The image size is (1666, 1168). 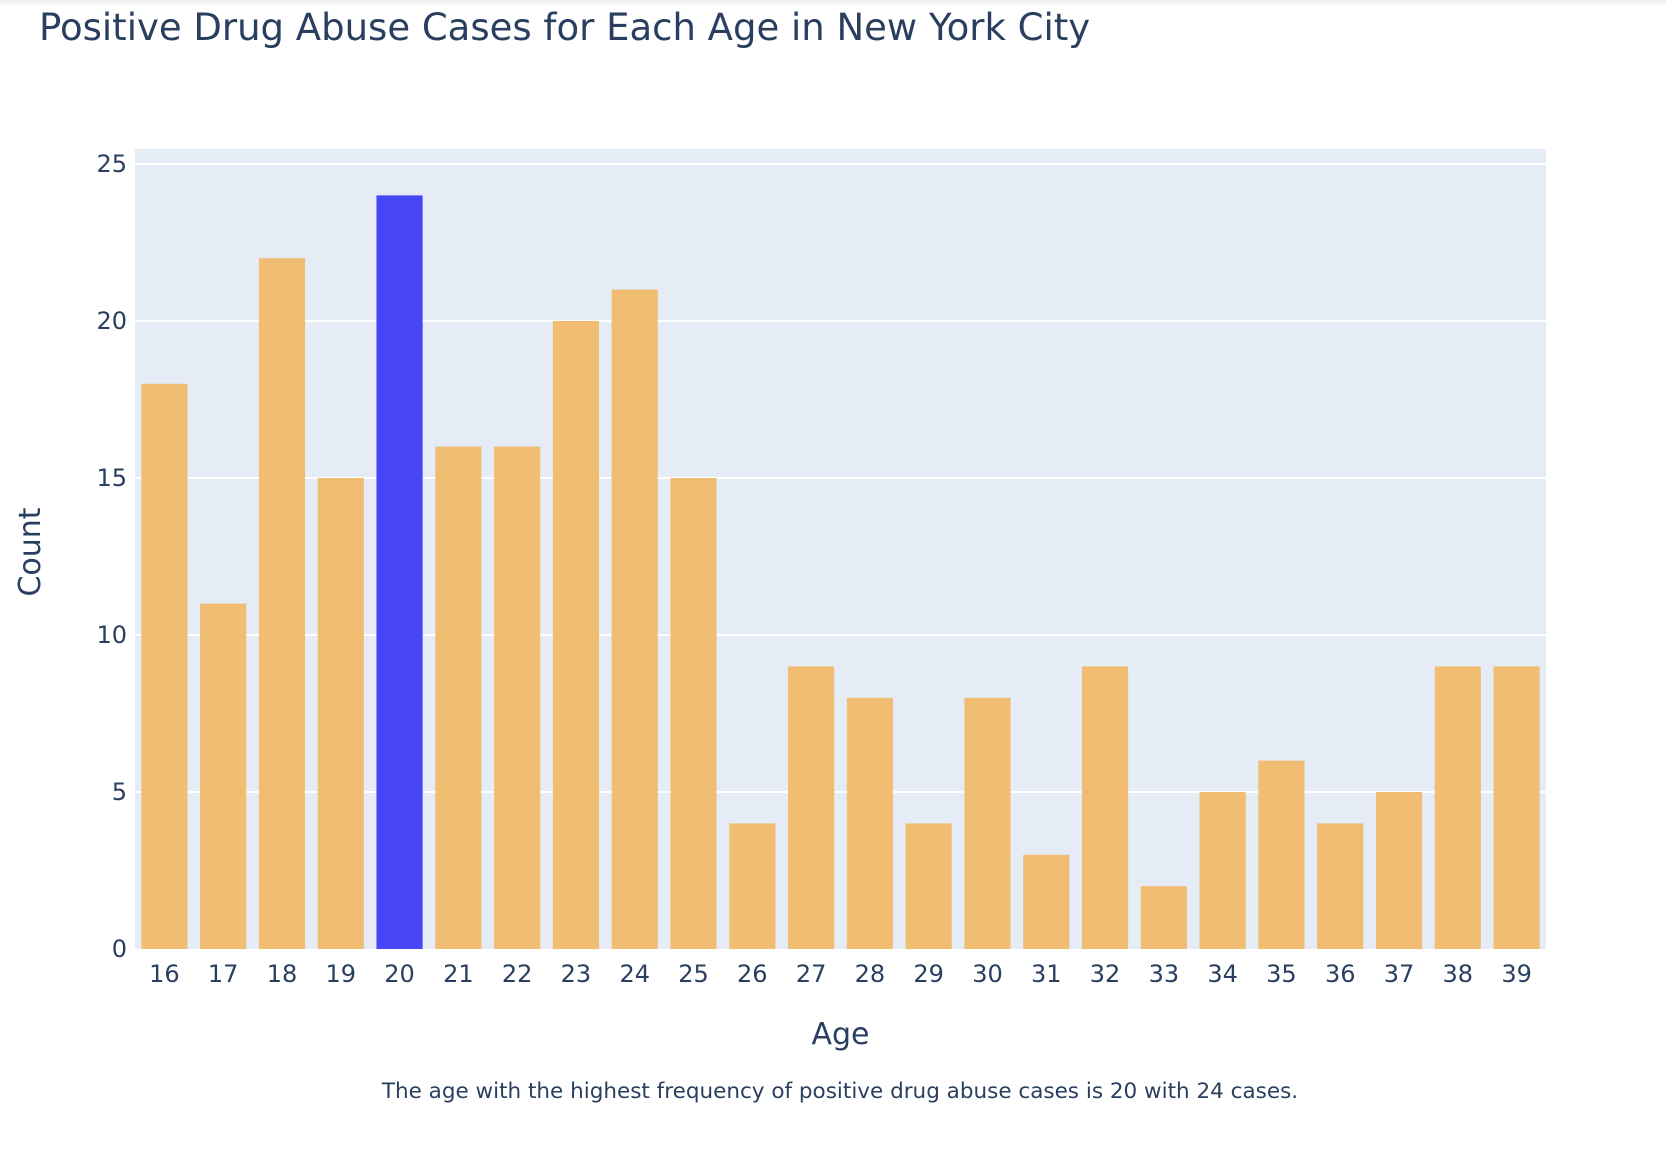 What do you see at coordinates (1105, 974) in the screenshot?
I see `x-tick-label: 32` at bounding box center [1105, 974].